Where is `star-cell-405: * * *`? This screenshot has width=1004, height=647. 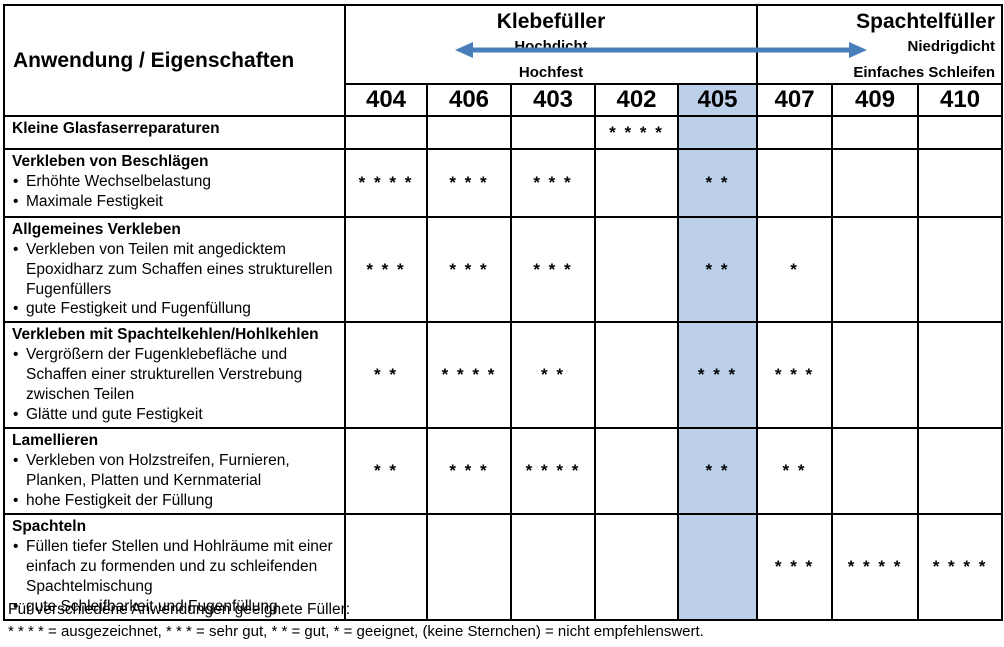
star-cell-405: * * * is located at coordinates (717, 375).